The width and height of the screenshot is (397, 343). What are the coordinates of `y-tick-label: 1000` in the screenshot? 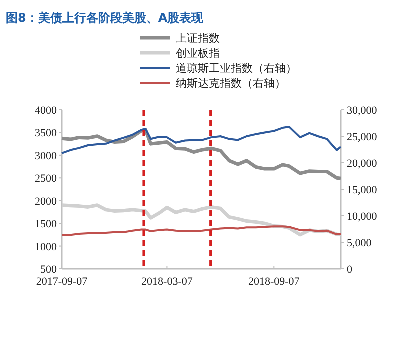 It's located at (46, 247).